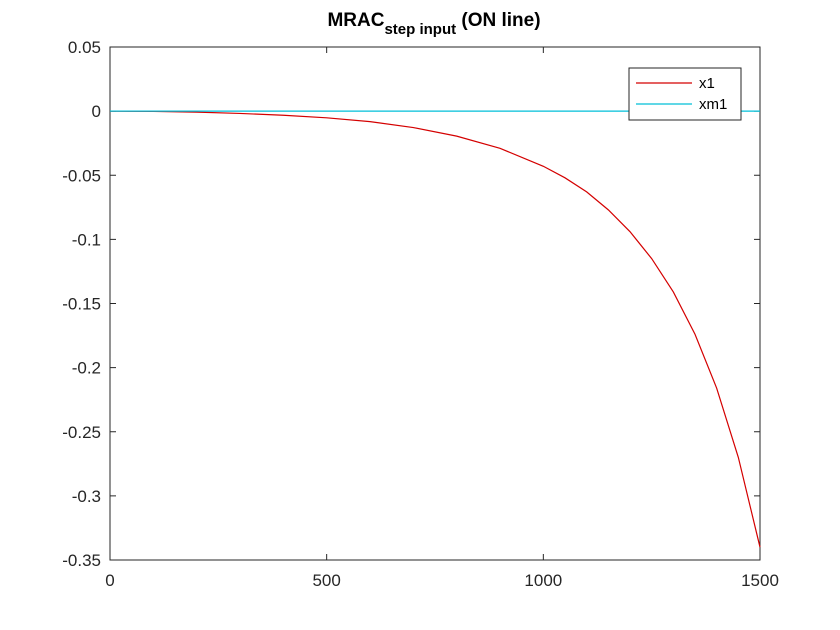 The width and height of the screenshot is (840, 630). Describe the element at coordinates (326, 580) in the screenshot. I see `x-tick-label: 500` at that location.